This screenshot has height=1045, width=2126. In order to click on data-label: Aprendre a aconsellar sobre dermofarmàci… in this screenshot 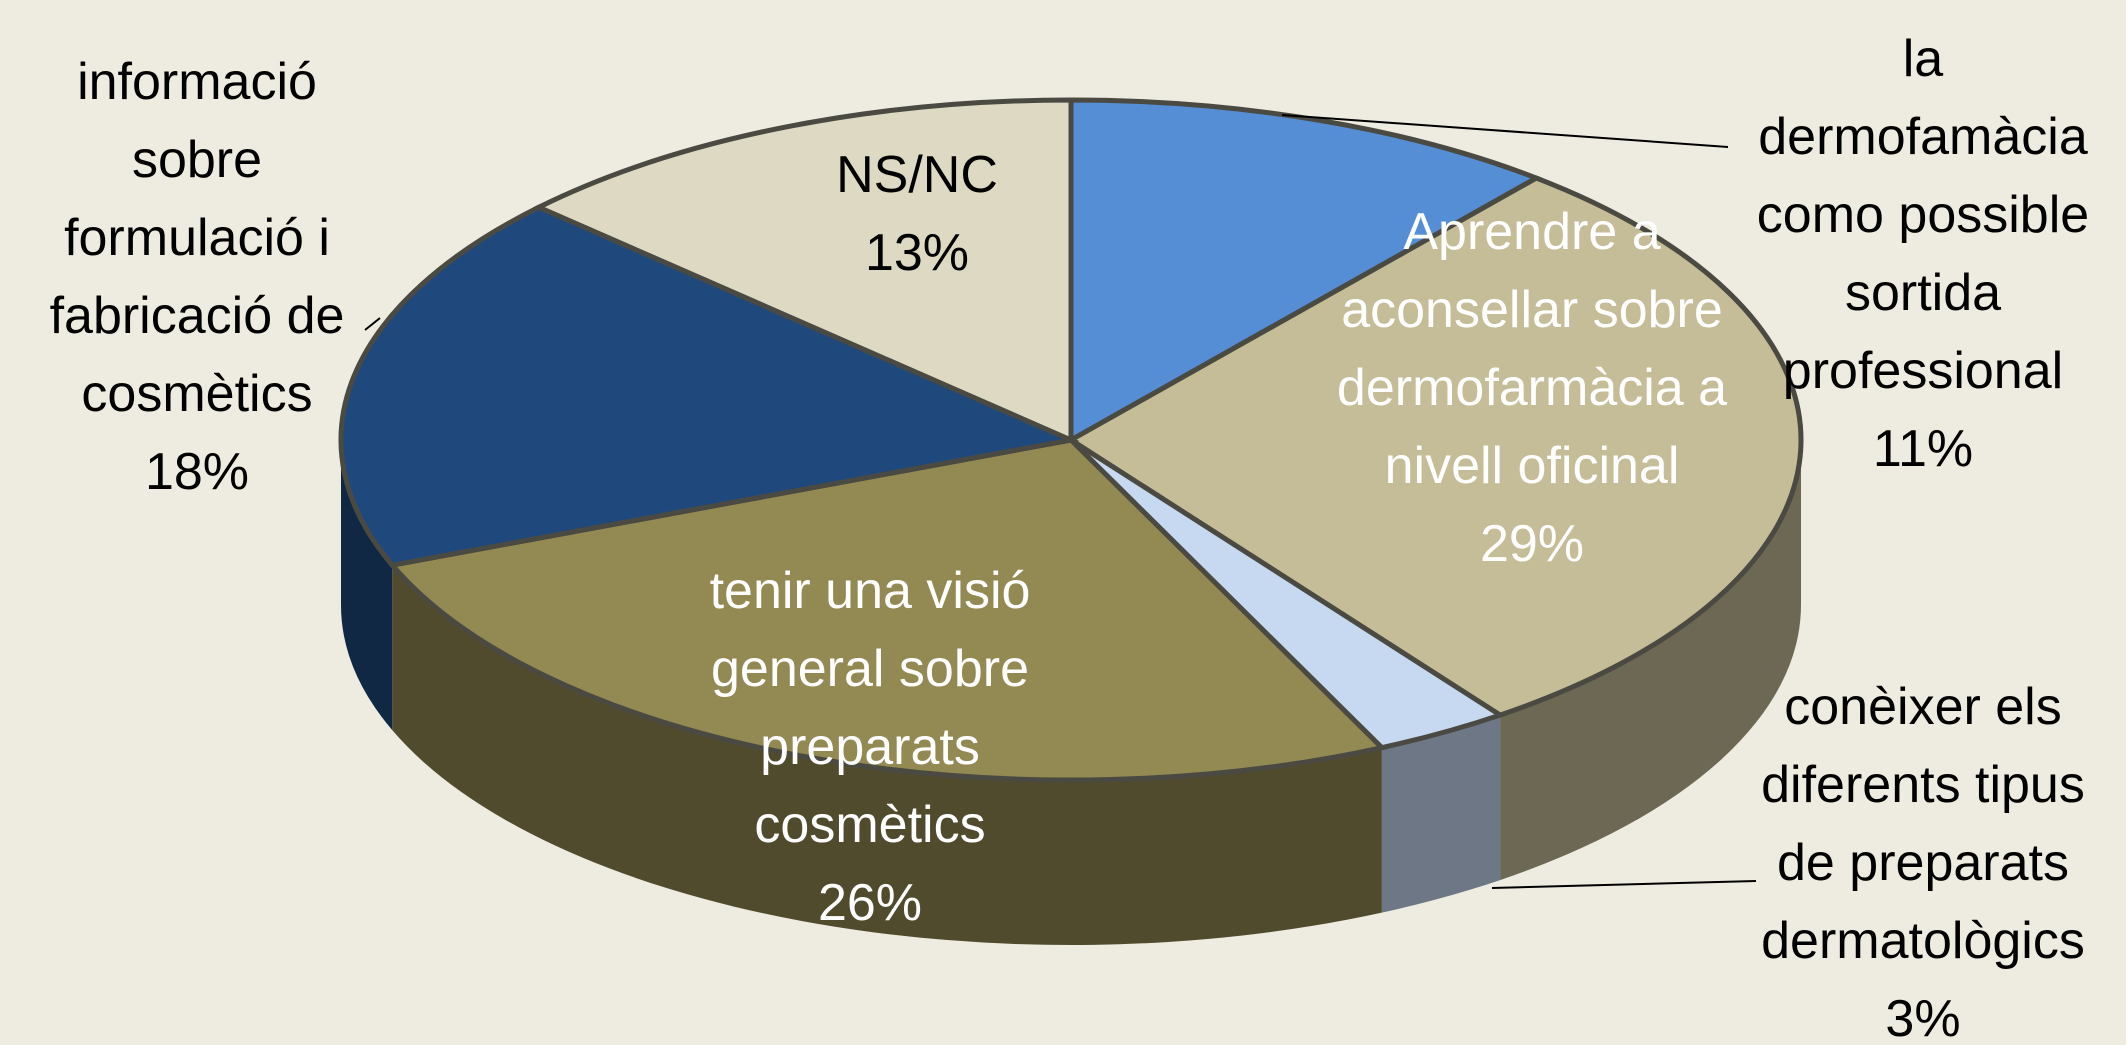, I will do `click(1532, 388)`.